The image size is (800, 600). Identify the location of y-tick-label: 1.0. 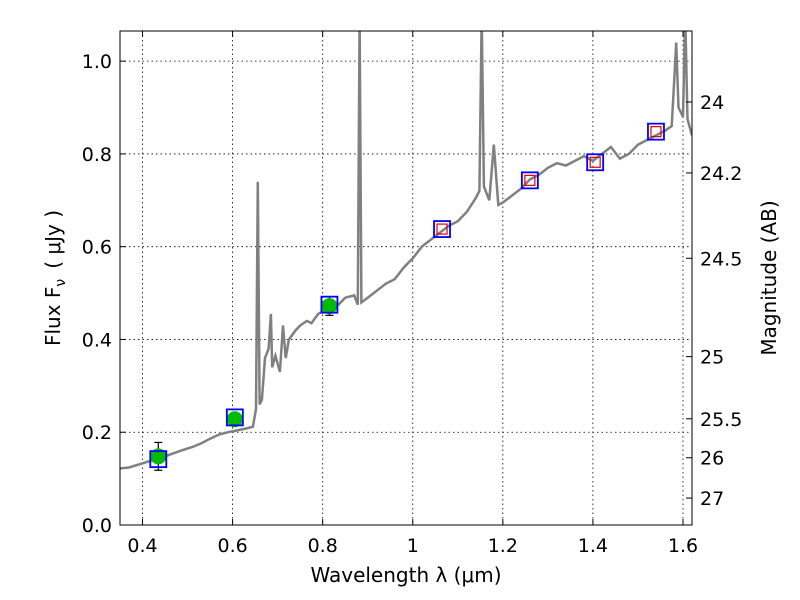
(97, 62).